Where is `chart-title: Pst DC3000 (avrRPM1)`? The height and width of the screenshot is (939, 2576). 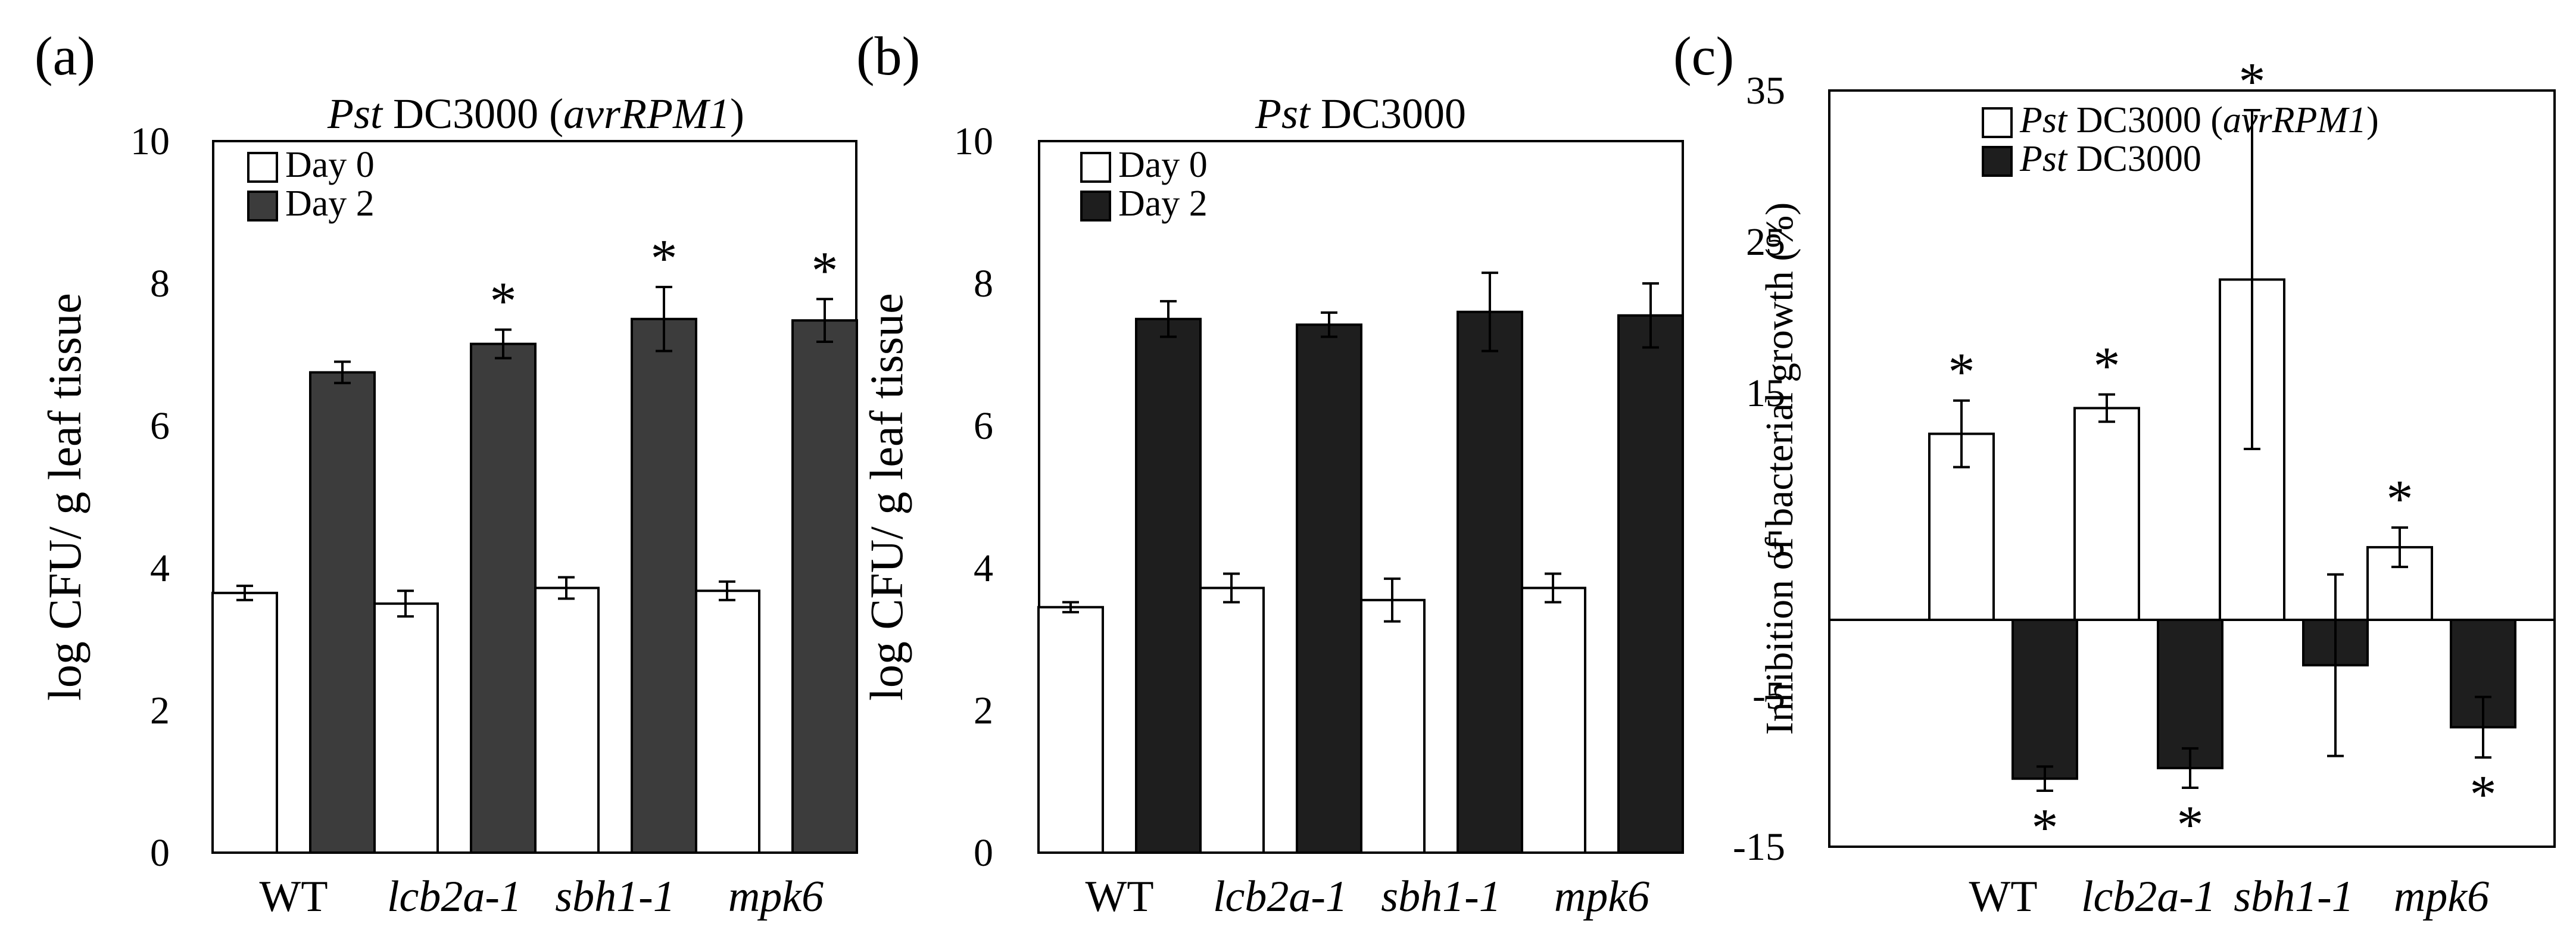 chart-title: Pst DC3000 (avrRPM1) is located at coordinates (535, 114).